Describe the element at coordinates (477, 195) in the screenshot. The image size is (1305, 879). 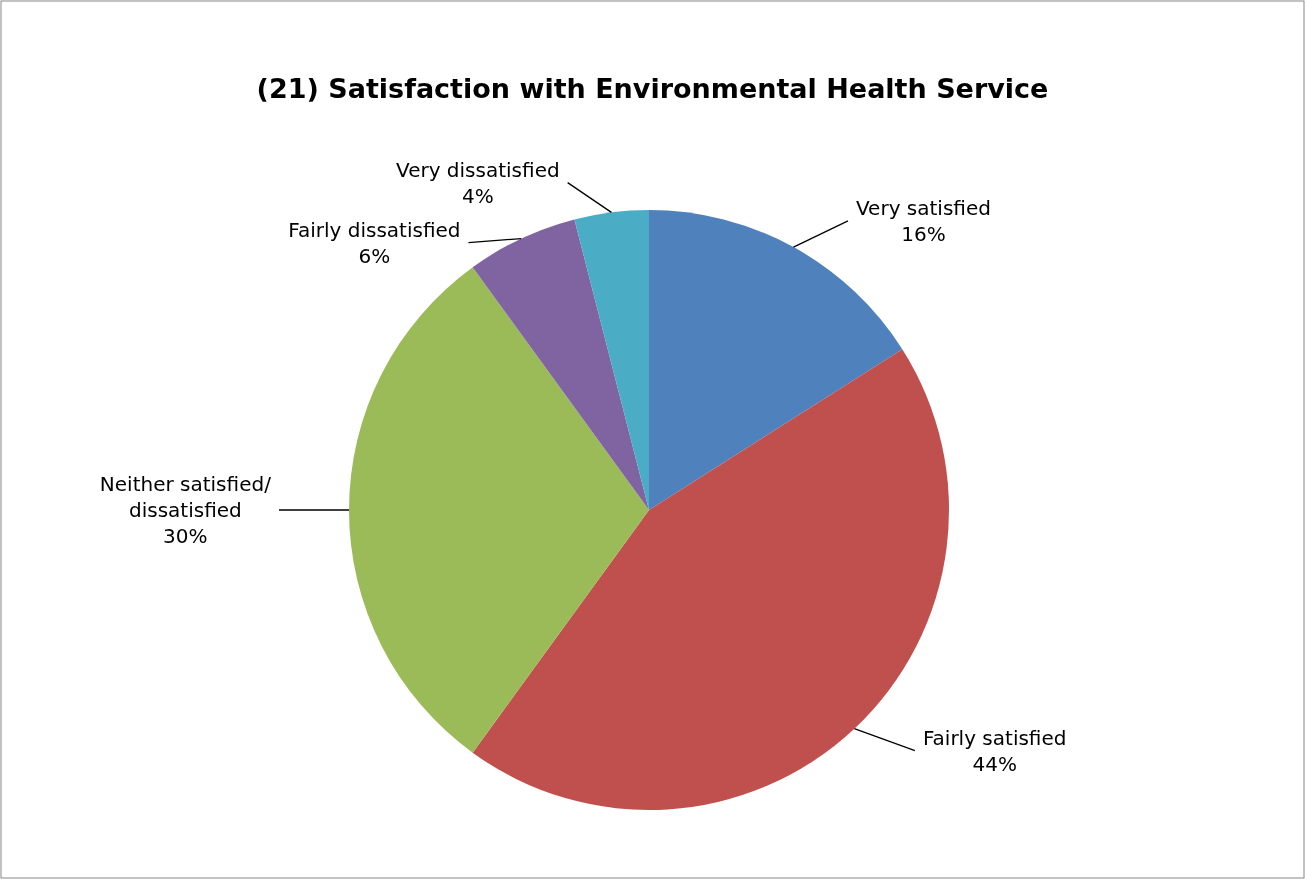
I see `data-label: 4%` at that location.